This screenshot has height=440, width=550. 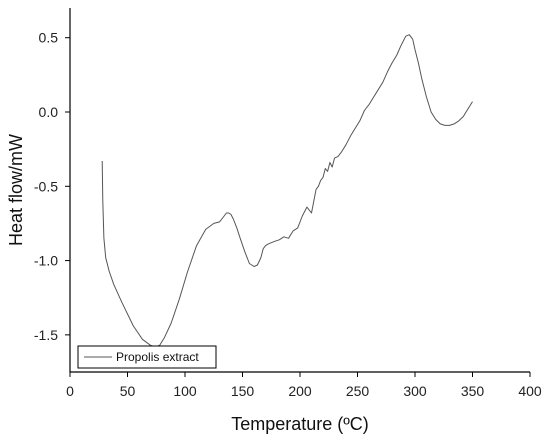 What do you see at coordinates (530, 391) in the screenshot?
I see `x-tick-label: 400` at bounding box center [530, 391].